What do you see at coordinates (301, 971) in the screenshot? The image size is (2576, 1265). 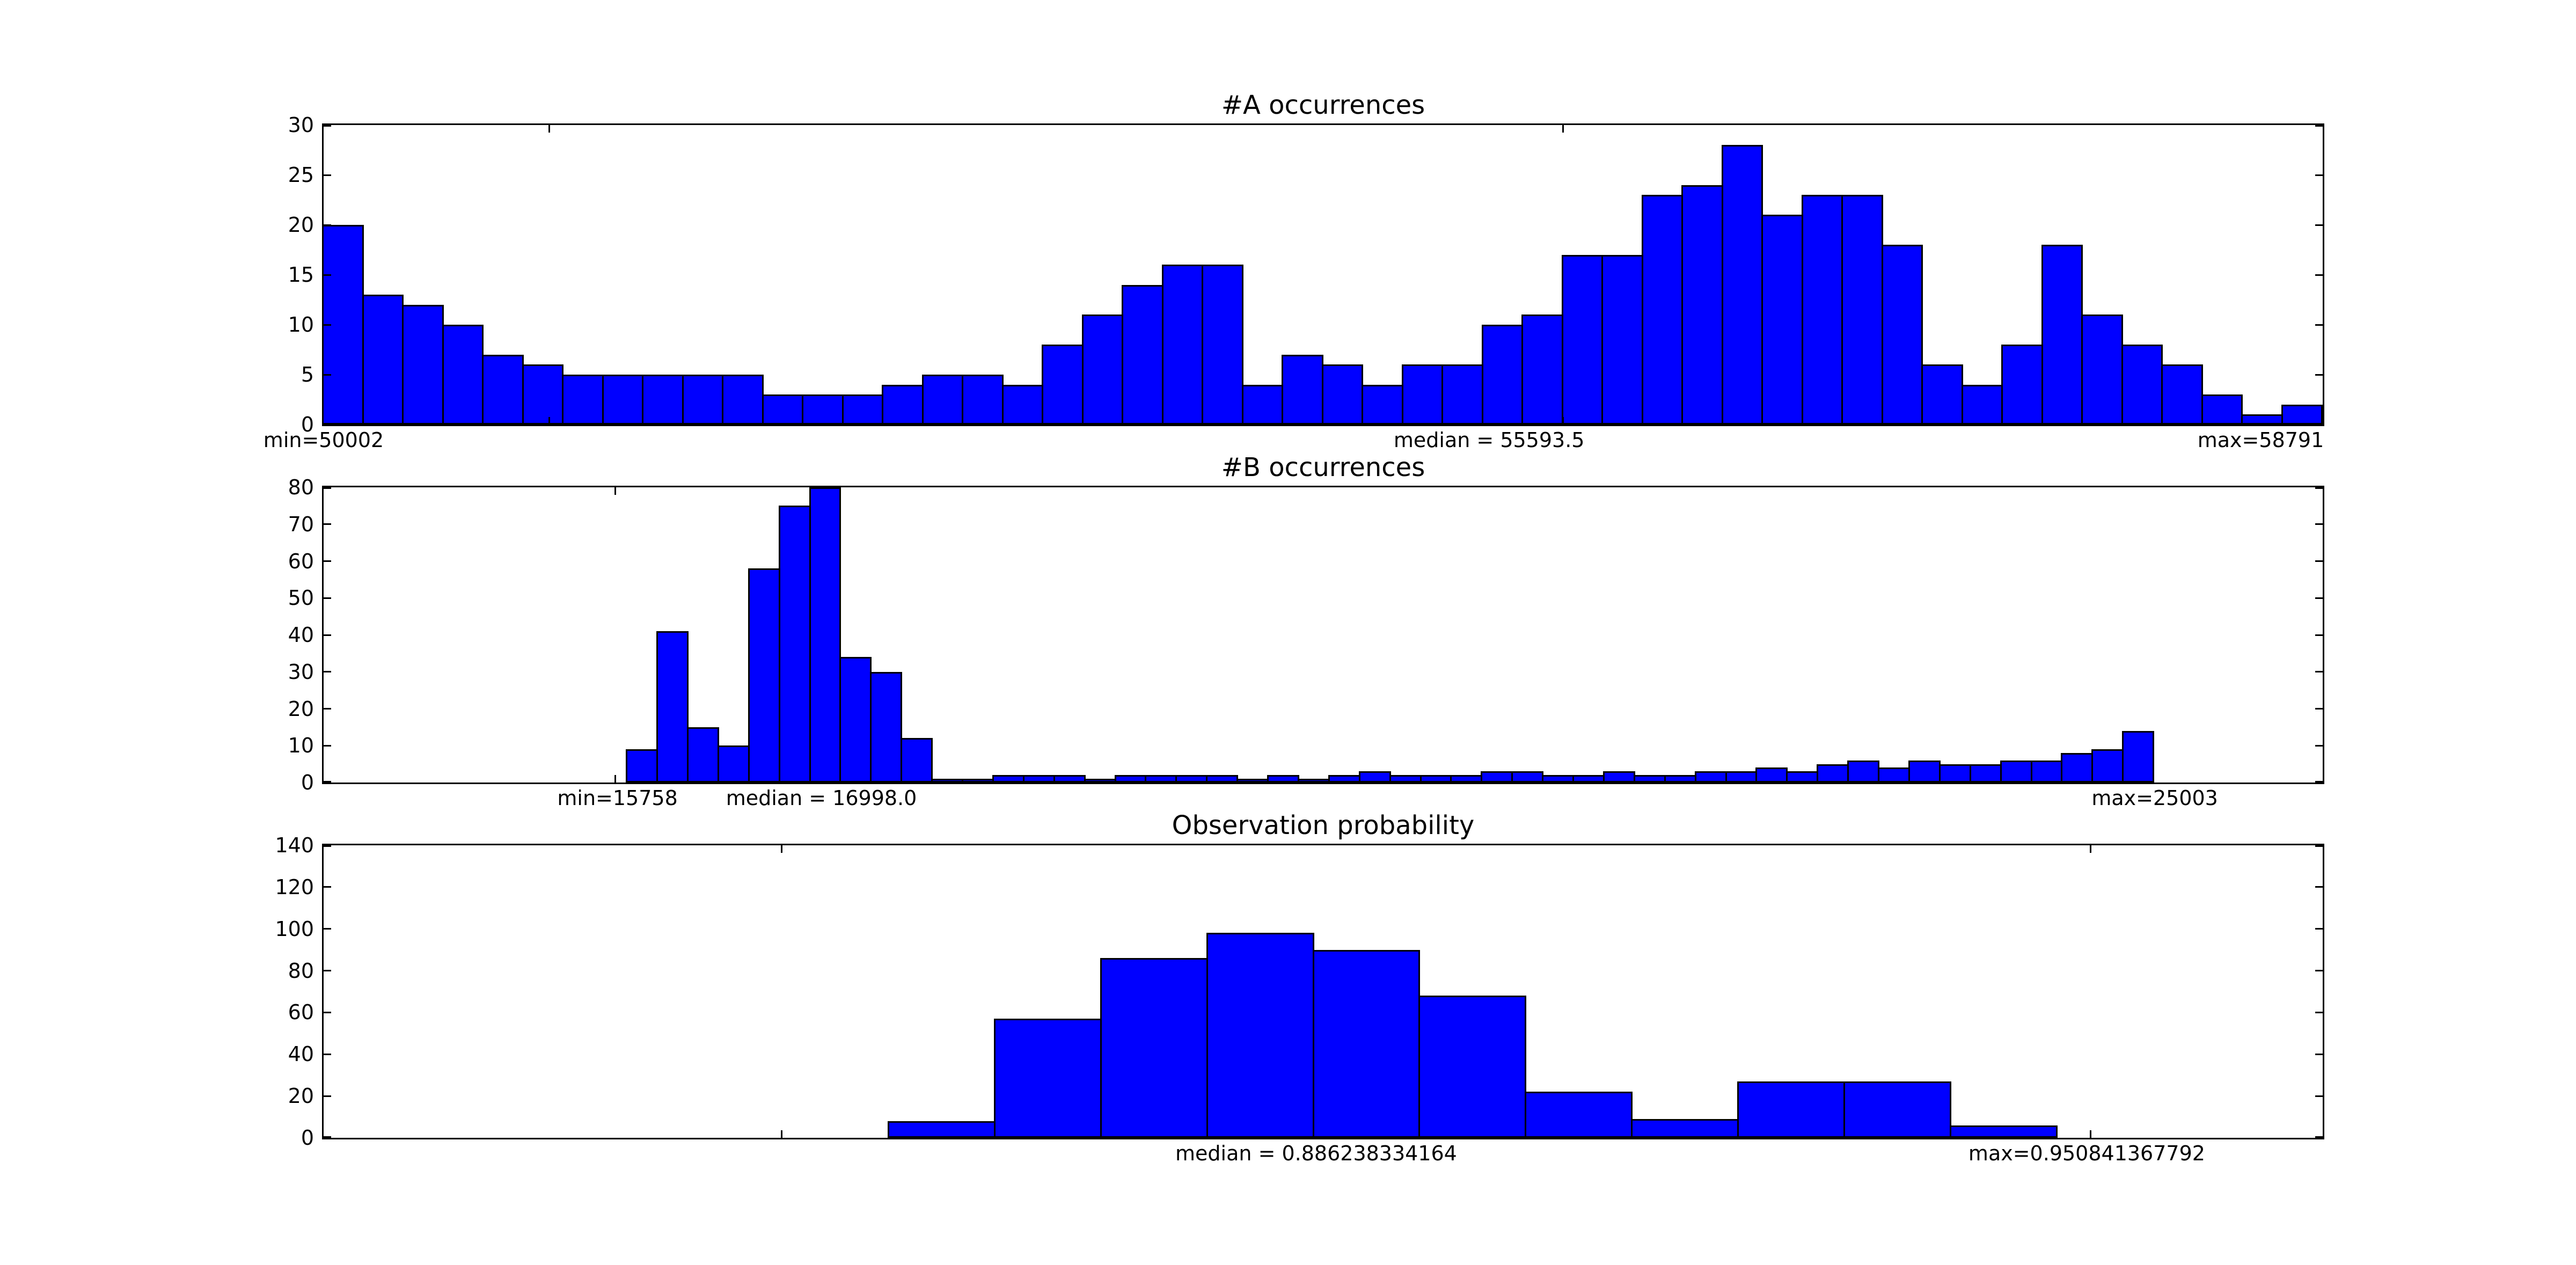 I see `observation-probability-histogram-ytick-label: 80` at bounding box center [301, 971].